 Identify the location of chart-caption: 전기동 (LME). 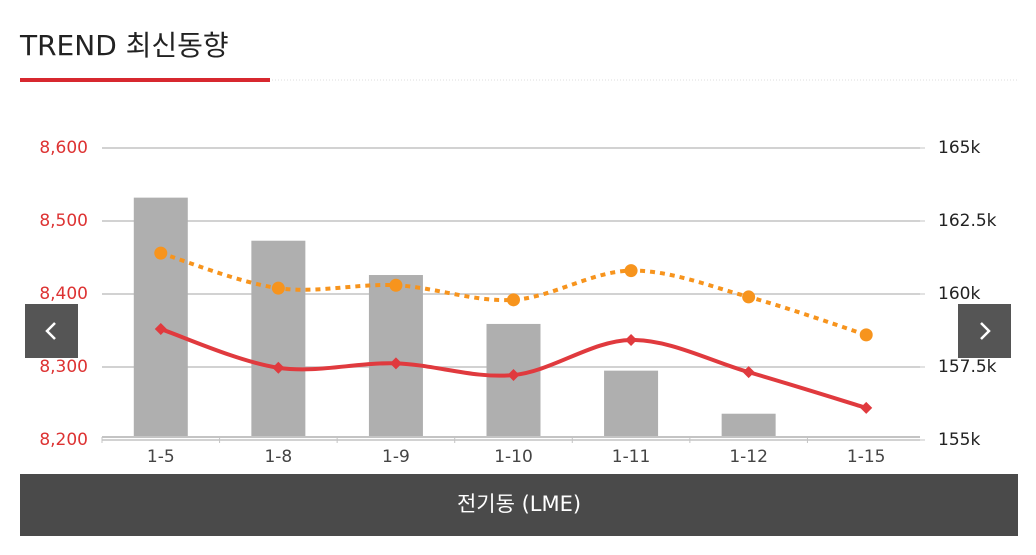
(519, 504).